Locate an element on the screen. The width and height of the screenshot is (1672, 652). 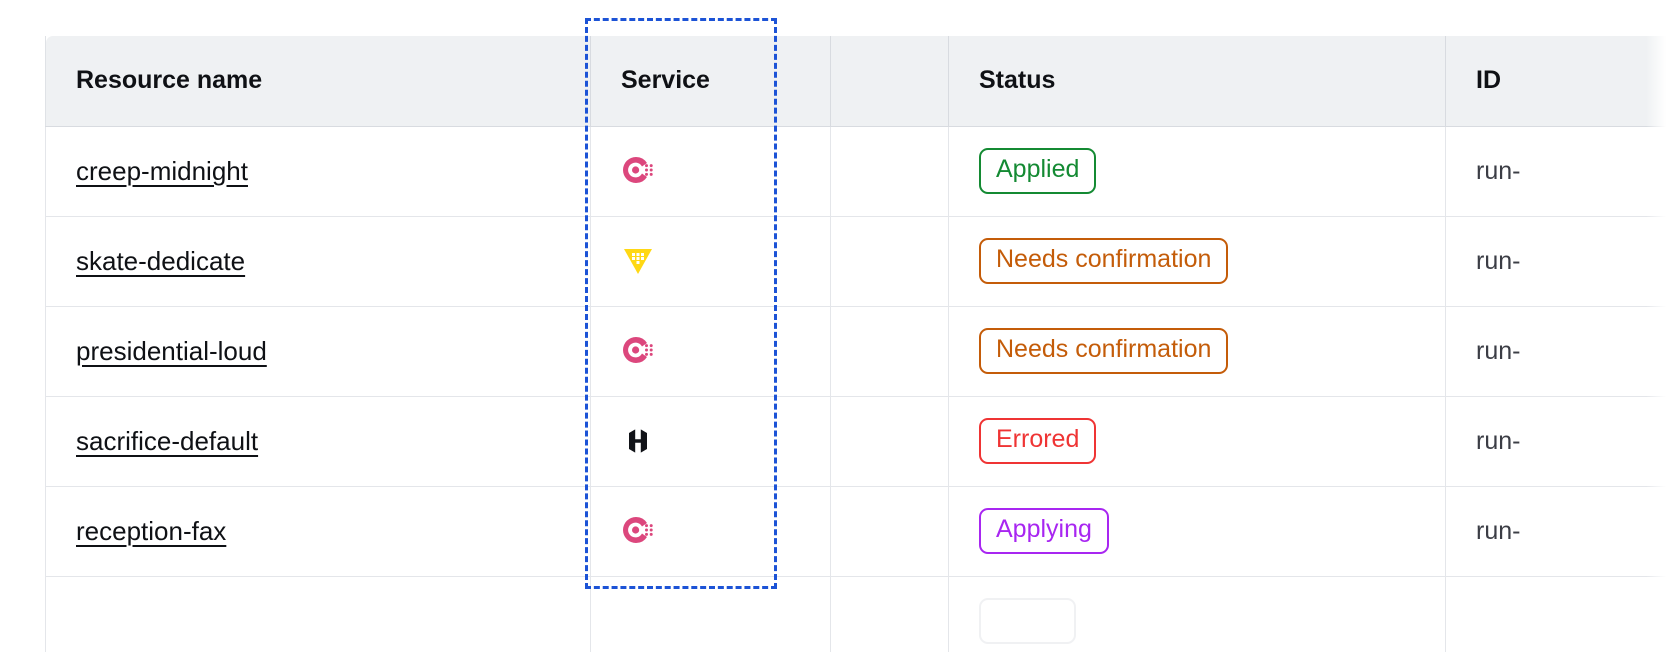
cell-resource-name: reception-fax is located at coordinates (318, 531).